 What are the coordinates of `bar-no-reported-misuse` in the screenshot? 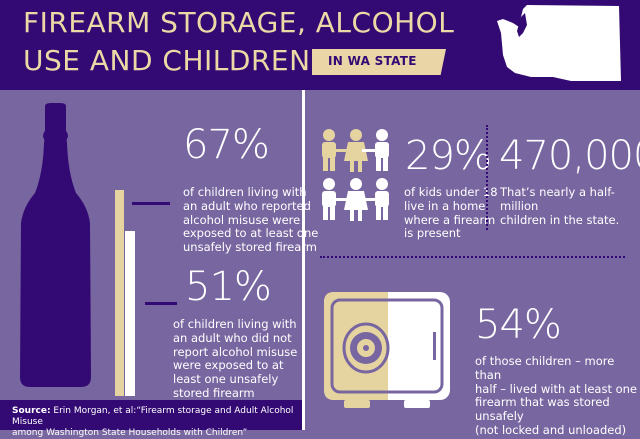 It's located at (130, 313).